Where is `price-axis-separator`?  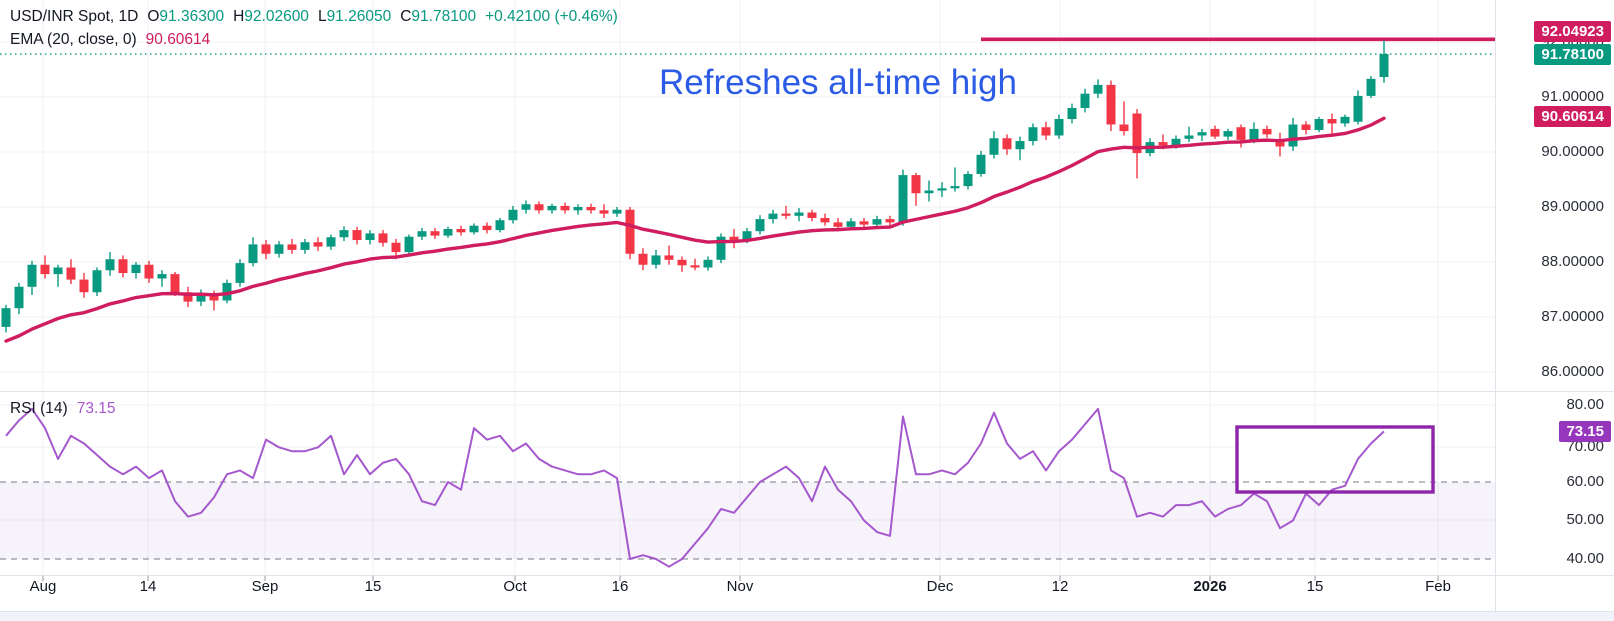 price-axis-separator is located at coordinates (1495, 305).